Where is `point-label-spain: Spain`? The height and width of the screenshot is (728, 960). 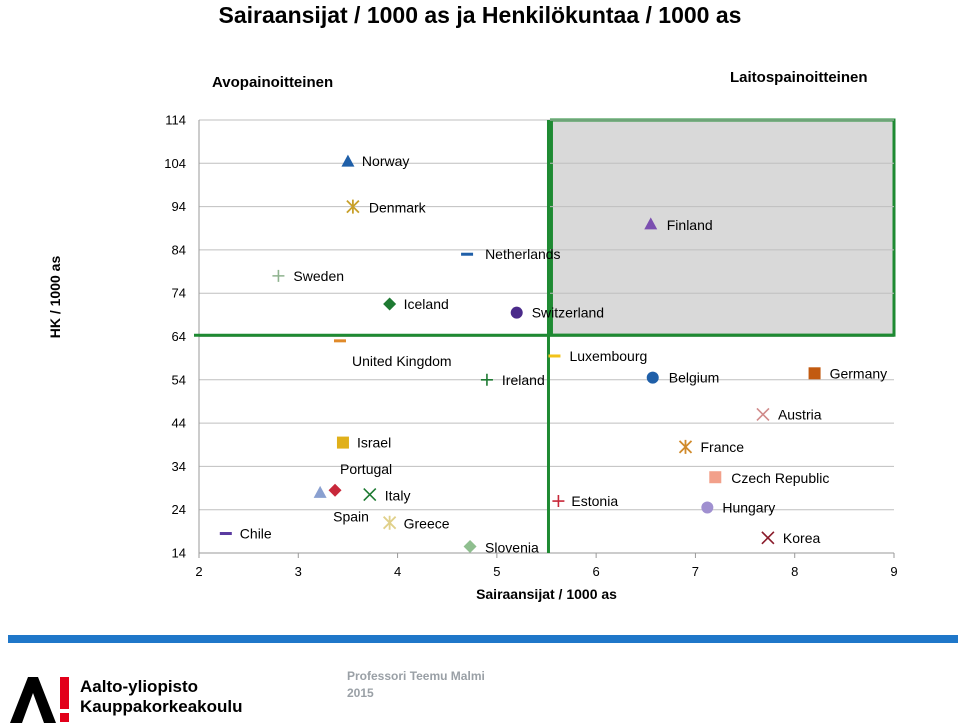 point-label-spain: Spain is located at coordinates (351, 516).